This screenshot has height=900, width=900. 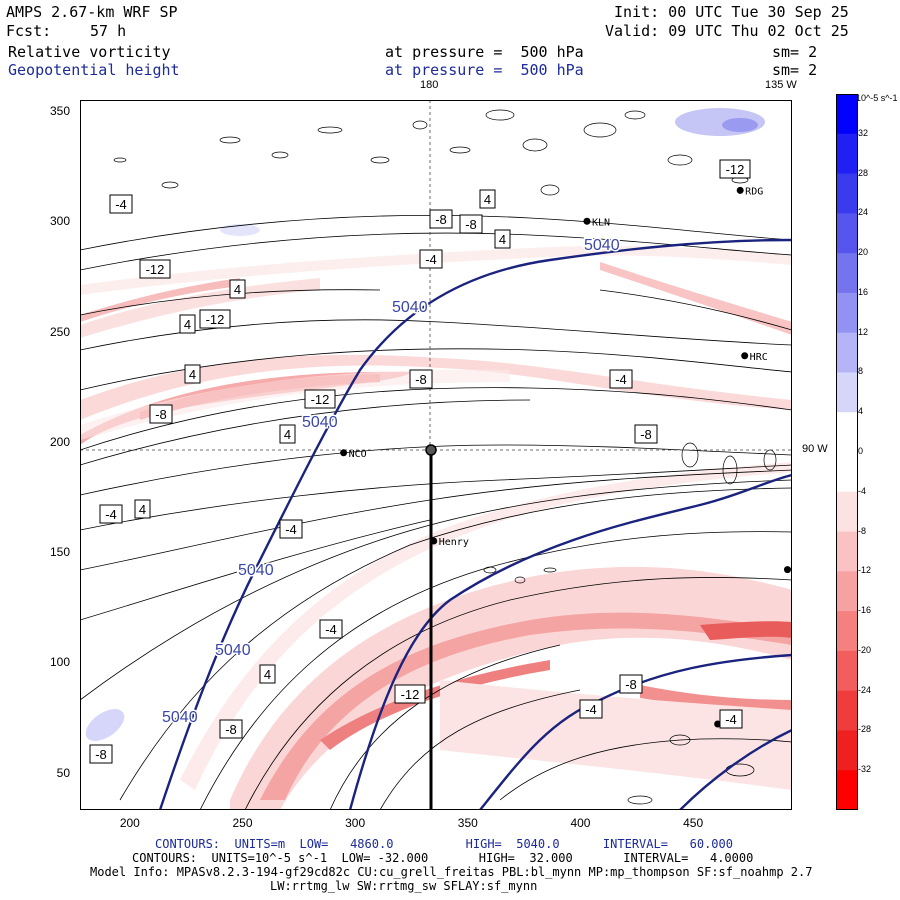 I want to click on lon-label-180: 180, so click(x=429, y=85).